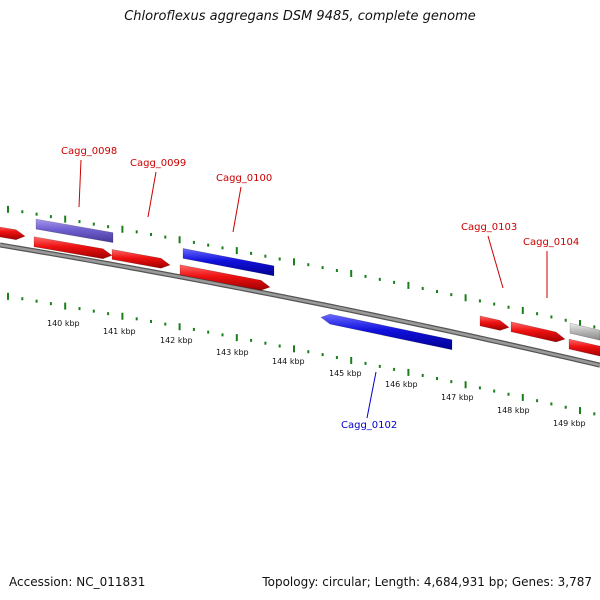 Image resolution: width=600 pixels, height=600 pixels. What do you see at coordinates (401, 384) in the screenshot?
I see `scale-label: 146 kbp` at bounding box center [401, 384].